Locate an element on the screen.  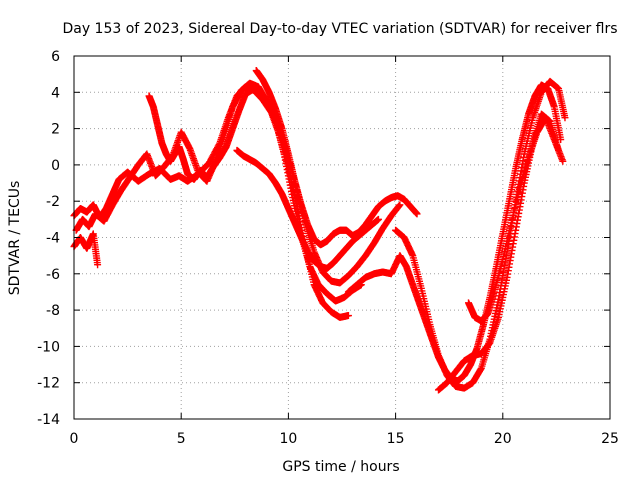
y-tick-label: -6 is located at coordinates (53, 275).